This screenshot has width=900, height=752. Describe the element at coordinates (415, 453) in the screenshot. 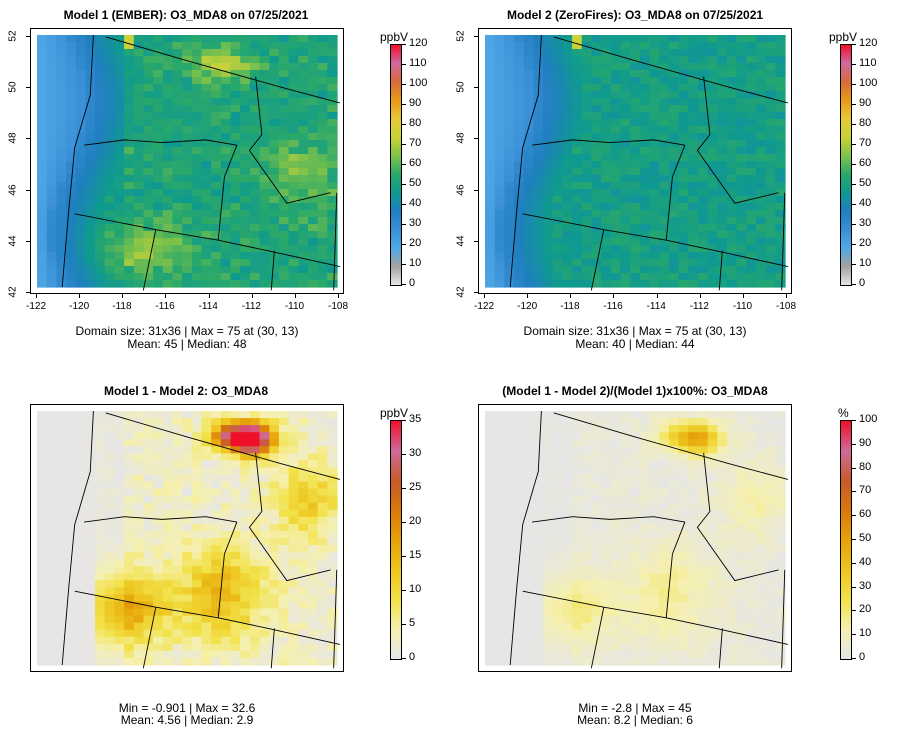

I see `colorbar-tick-label: 30` at that location.